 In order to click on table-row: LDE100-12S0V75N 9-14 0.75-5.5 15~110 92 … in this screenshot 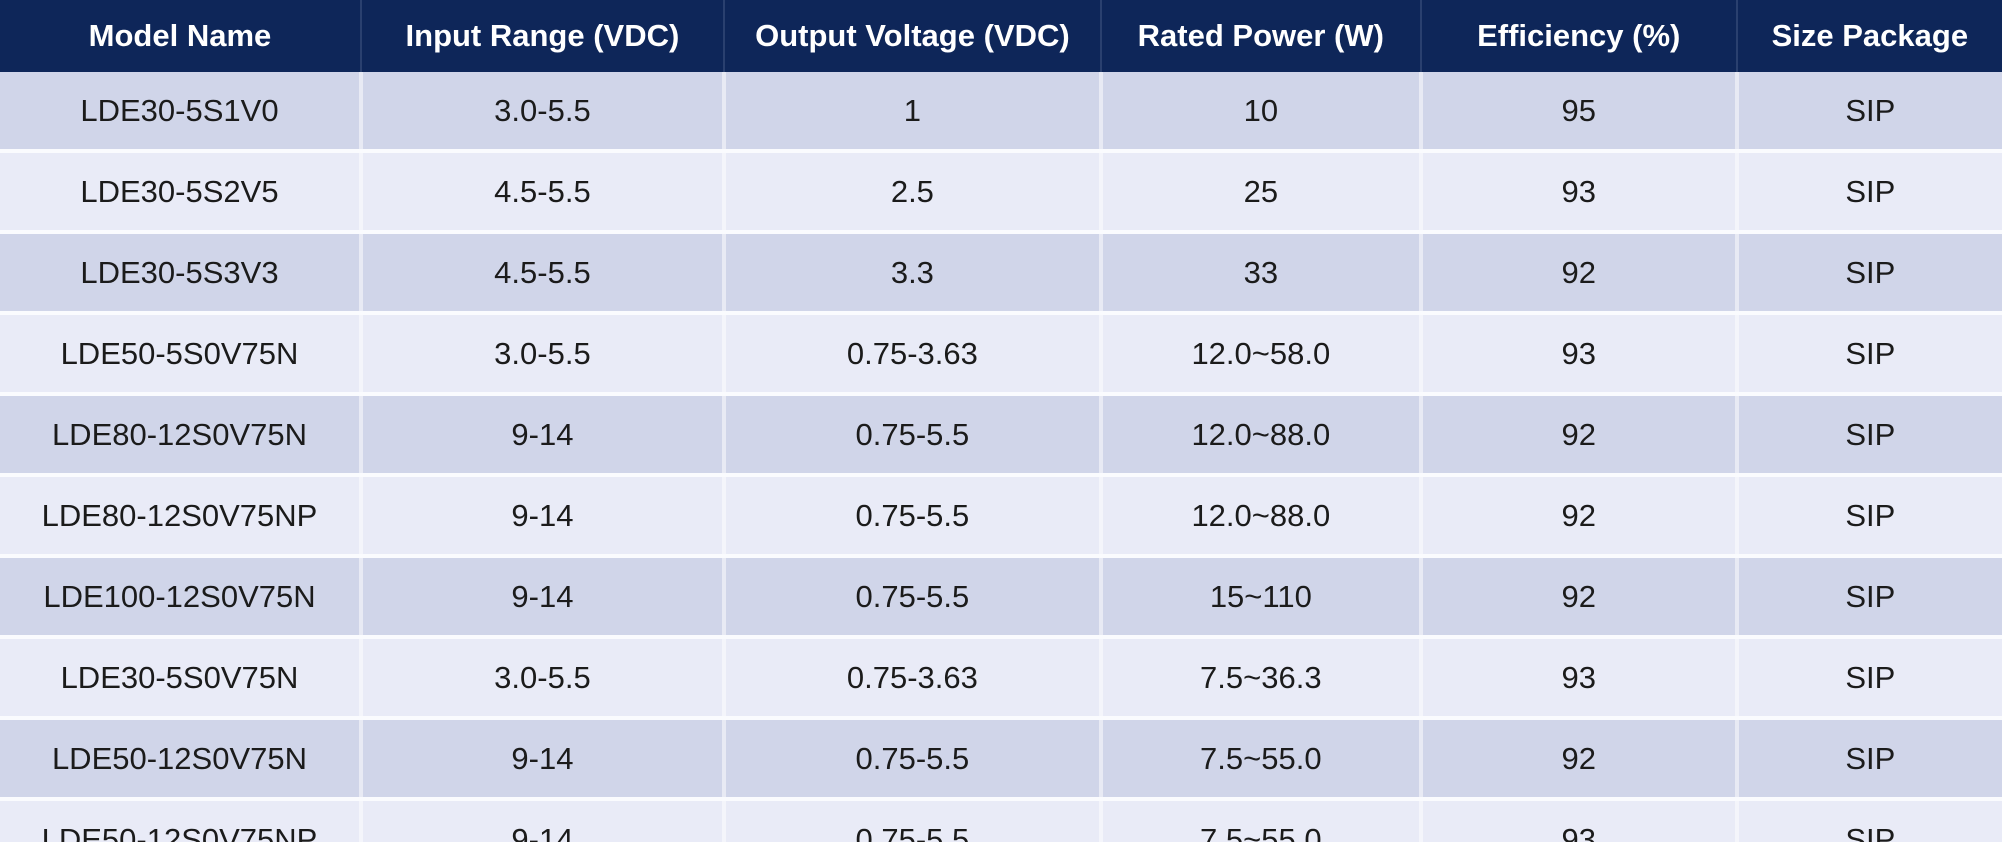, I will do `click(1001, 597)`.